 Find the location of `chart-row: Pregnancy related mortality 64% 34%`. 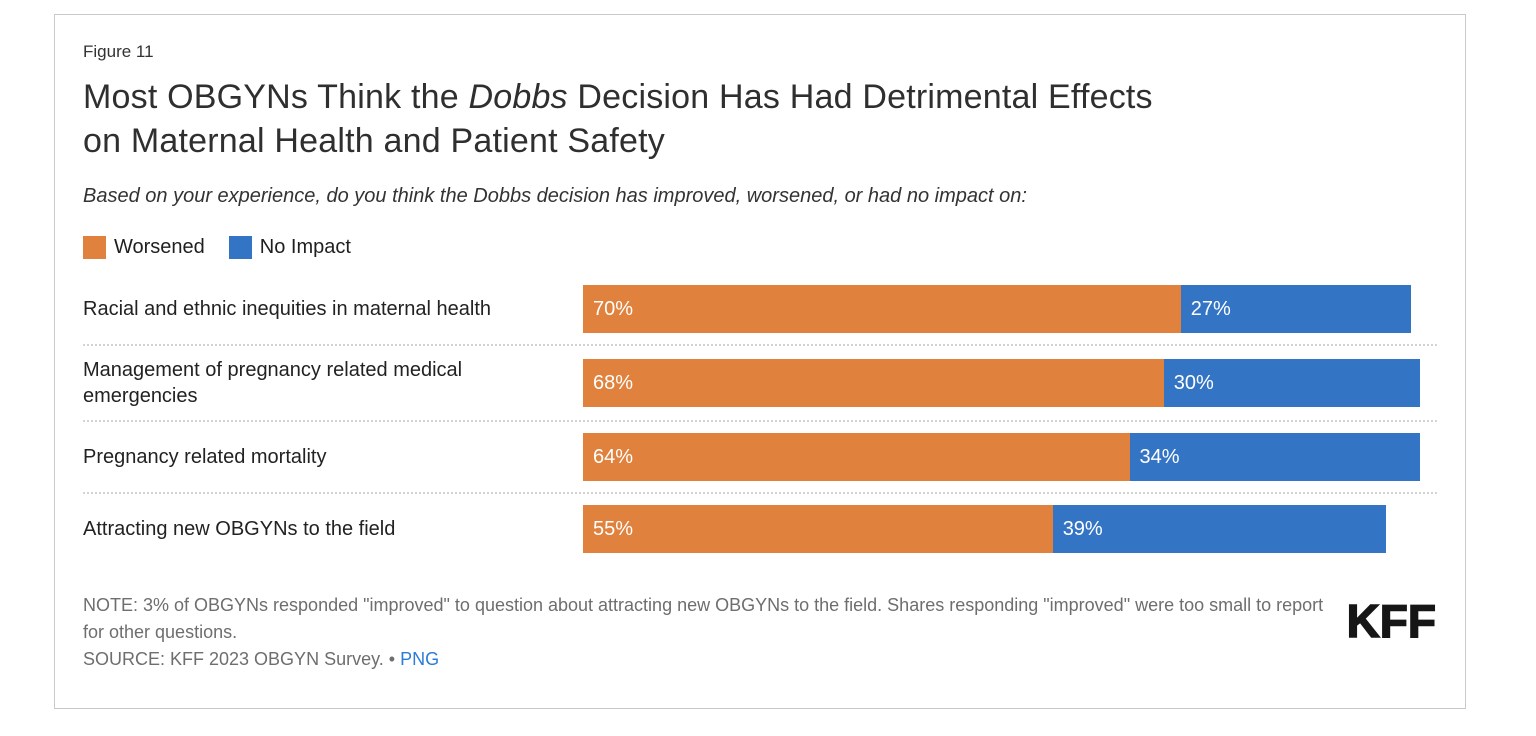

chart-row: Pregnancy related mortality 64% 34% is located at coordinates (760, 456).